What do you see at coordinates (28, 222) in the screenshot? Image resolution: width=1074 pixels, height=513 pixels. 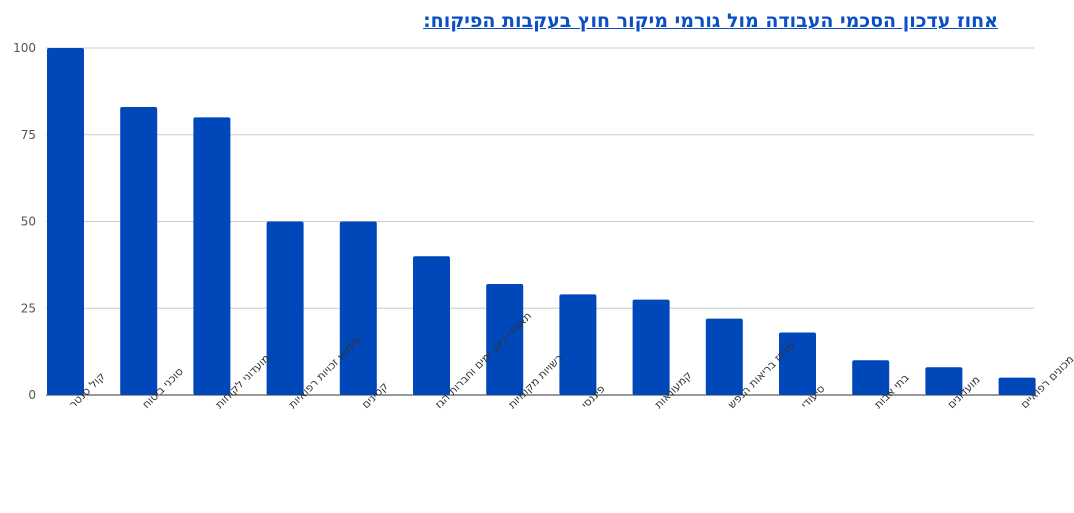 I see `y-tick-label: 50` at bounding box center [28, 222].